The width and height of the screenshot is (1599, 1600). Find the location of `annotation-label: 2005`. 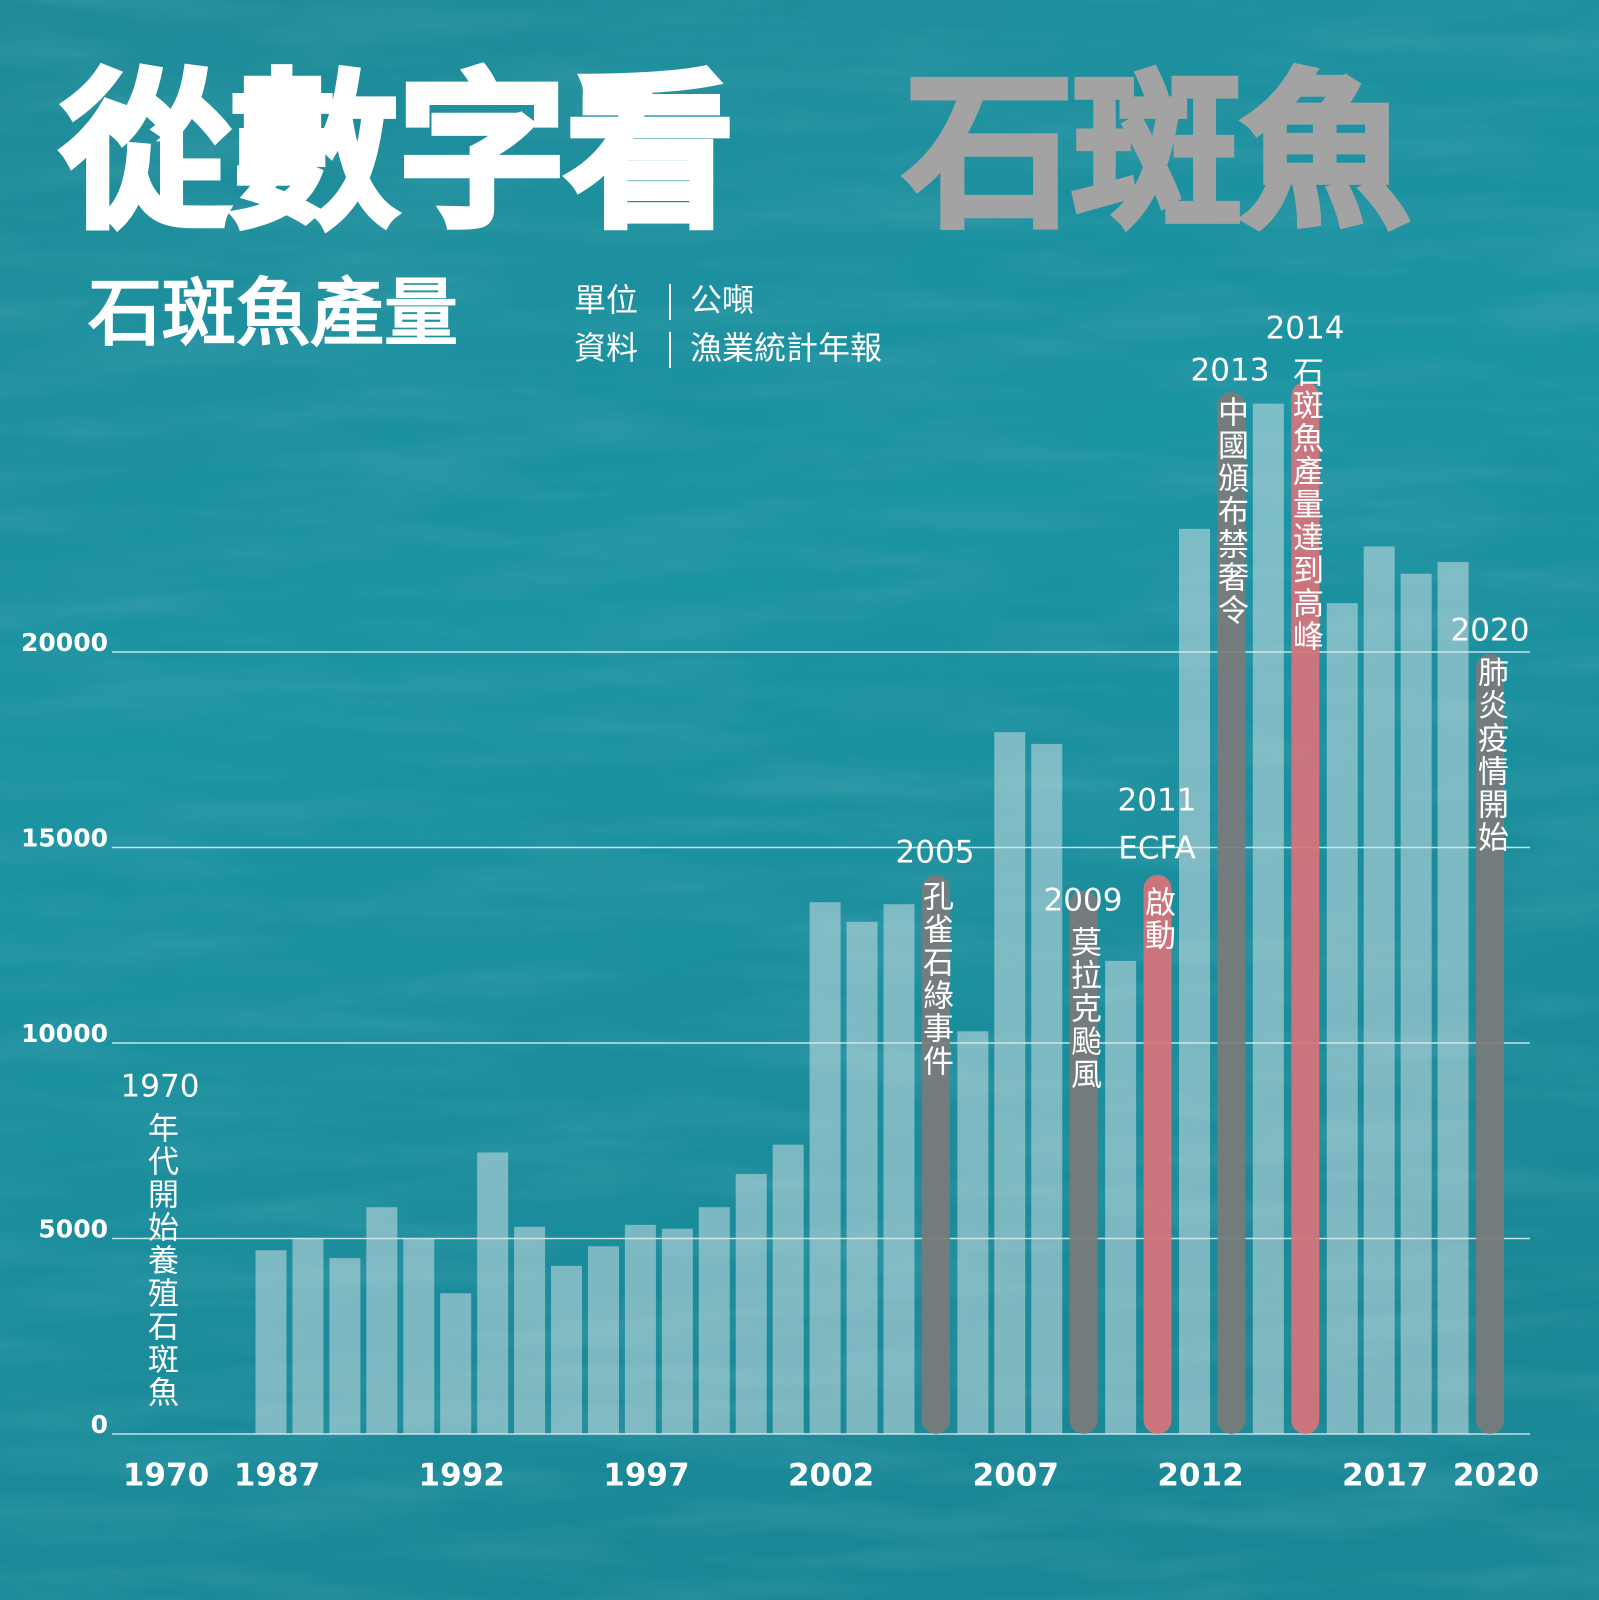

annotation-label: 2005 is located at coordinates (935, 853).